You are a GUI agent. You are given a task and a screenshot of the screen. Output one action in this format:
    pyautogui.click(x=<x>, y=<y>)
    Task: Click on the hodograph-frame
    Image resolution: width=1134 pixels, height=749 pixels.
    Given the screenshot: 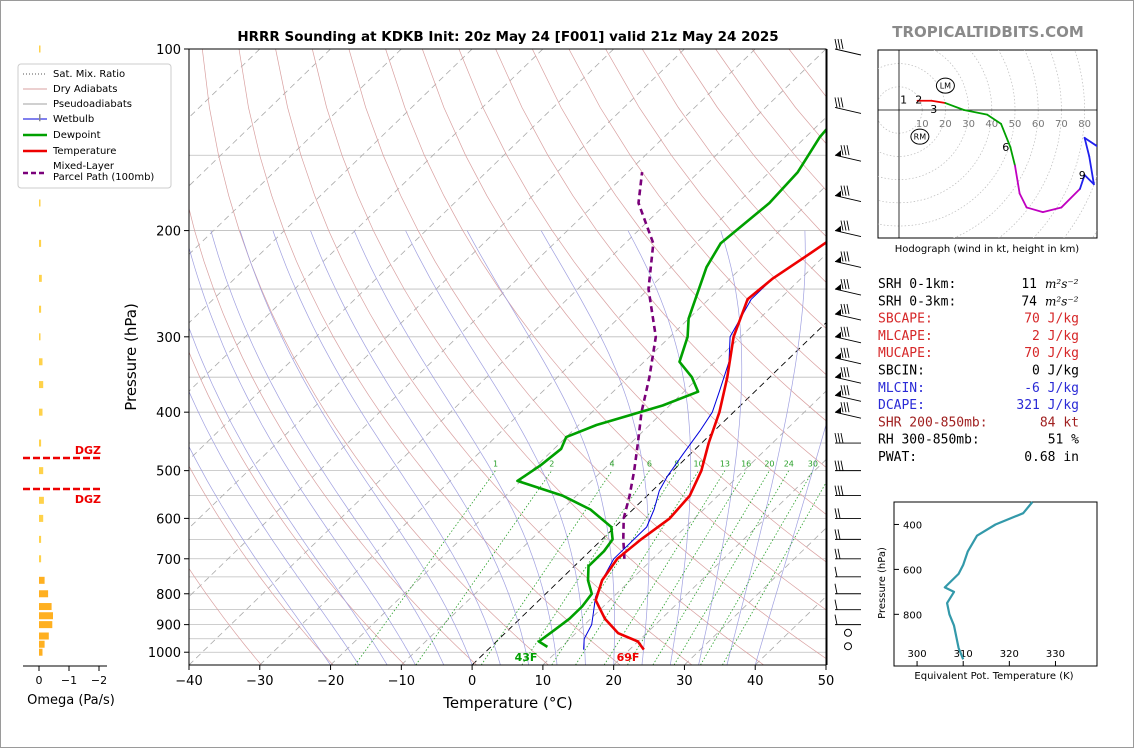 What is the action you would take?
    pyautogui.click(x=987, y=144)
    